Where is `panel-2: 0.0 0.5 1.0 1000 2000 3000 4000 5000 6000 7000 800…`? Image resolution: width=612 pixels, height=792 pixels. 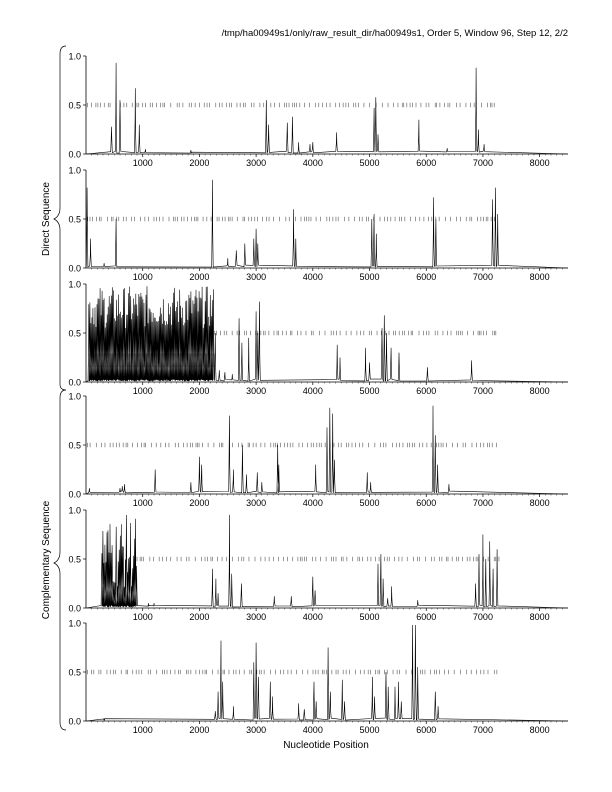 panel-2: 0.0 0.5 1.0 1000 2000 3000 4000 5000 6000 7000 800… is located at coordinates (318, 224).